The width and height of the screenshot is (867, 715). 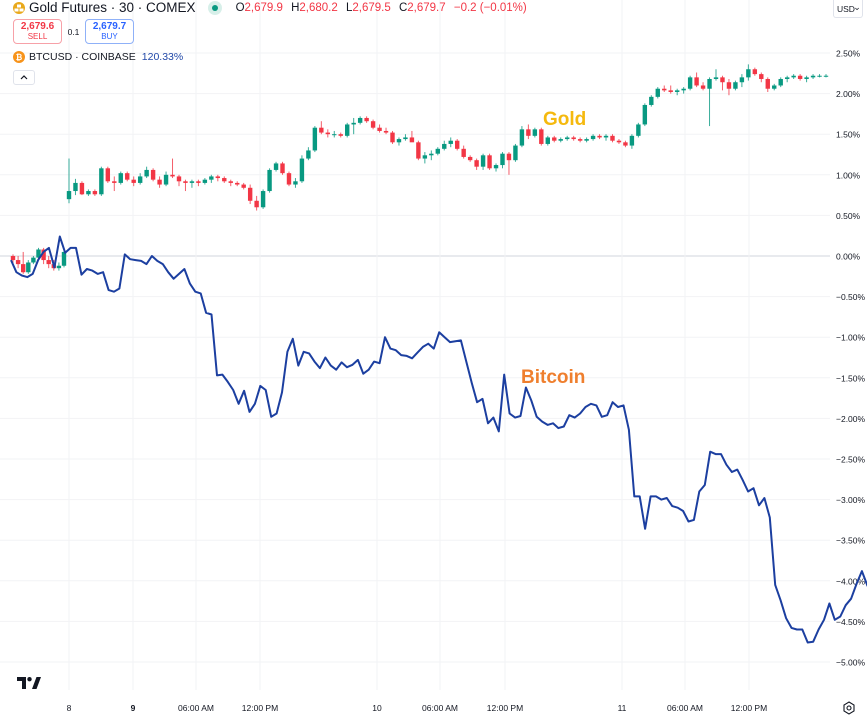 I want to click on price-scale-label: −4.00%, so click(x=851, y=581).